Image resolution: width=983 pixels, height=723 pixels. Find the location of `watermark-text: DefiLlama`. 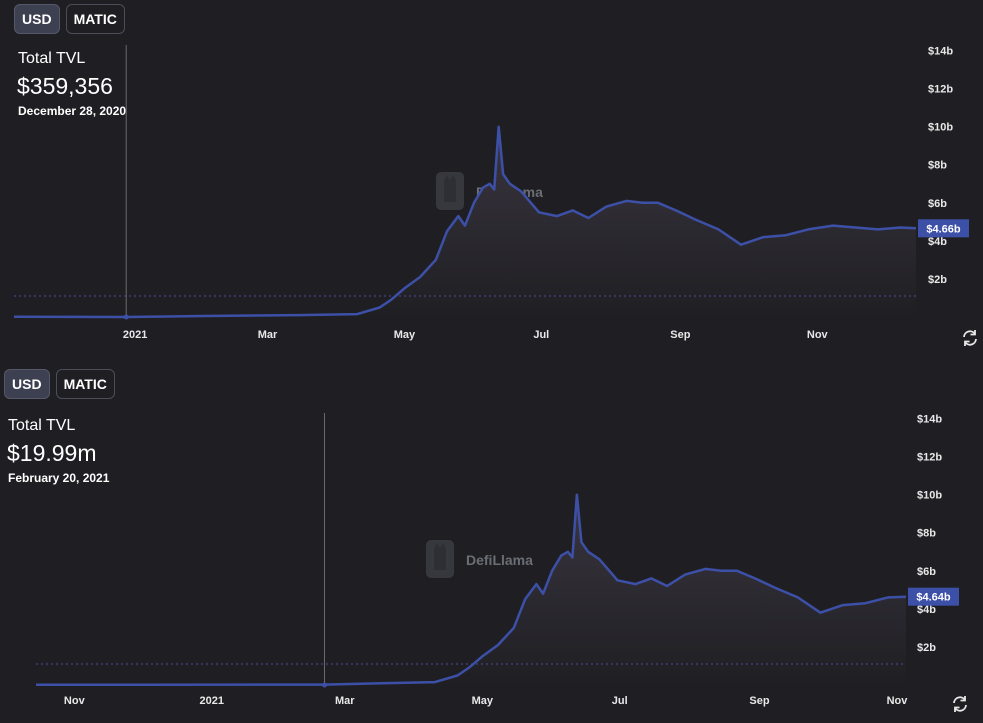

watermark-text: DefiLlama is located at coordinates (499, 560).